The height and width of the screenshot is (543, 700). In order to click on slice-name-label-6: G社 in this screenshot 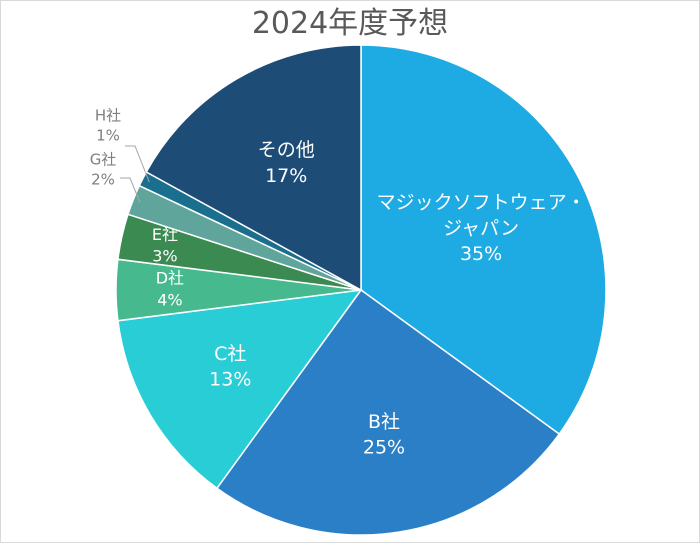, I will do `click(103, 159)`.